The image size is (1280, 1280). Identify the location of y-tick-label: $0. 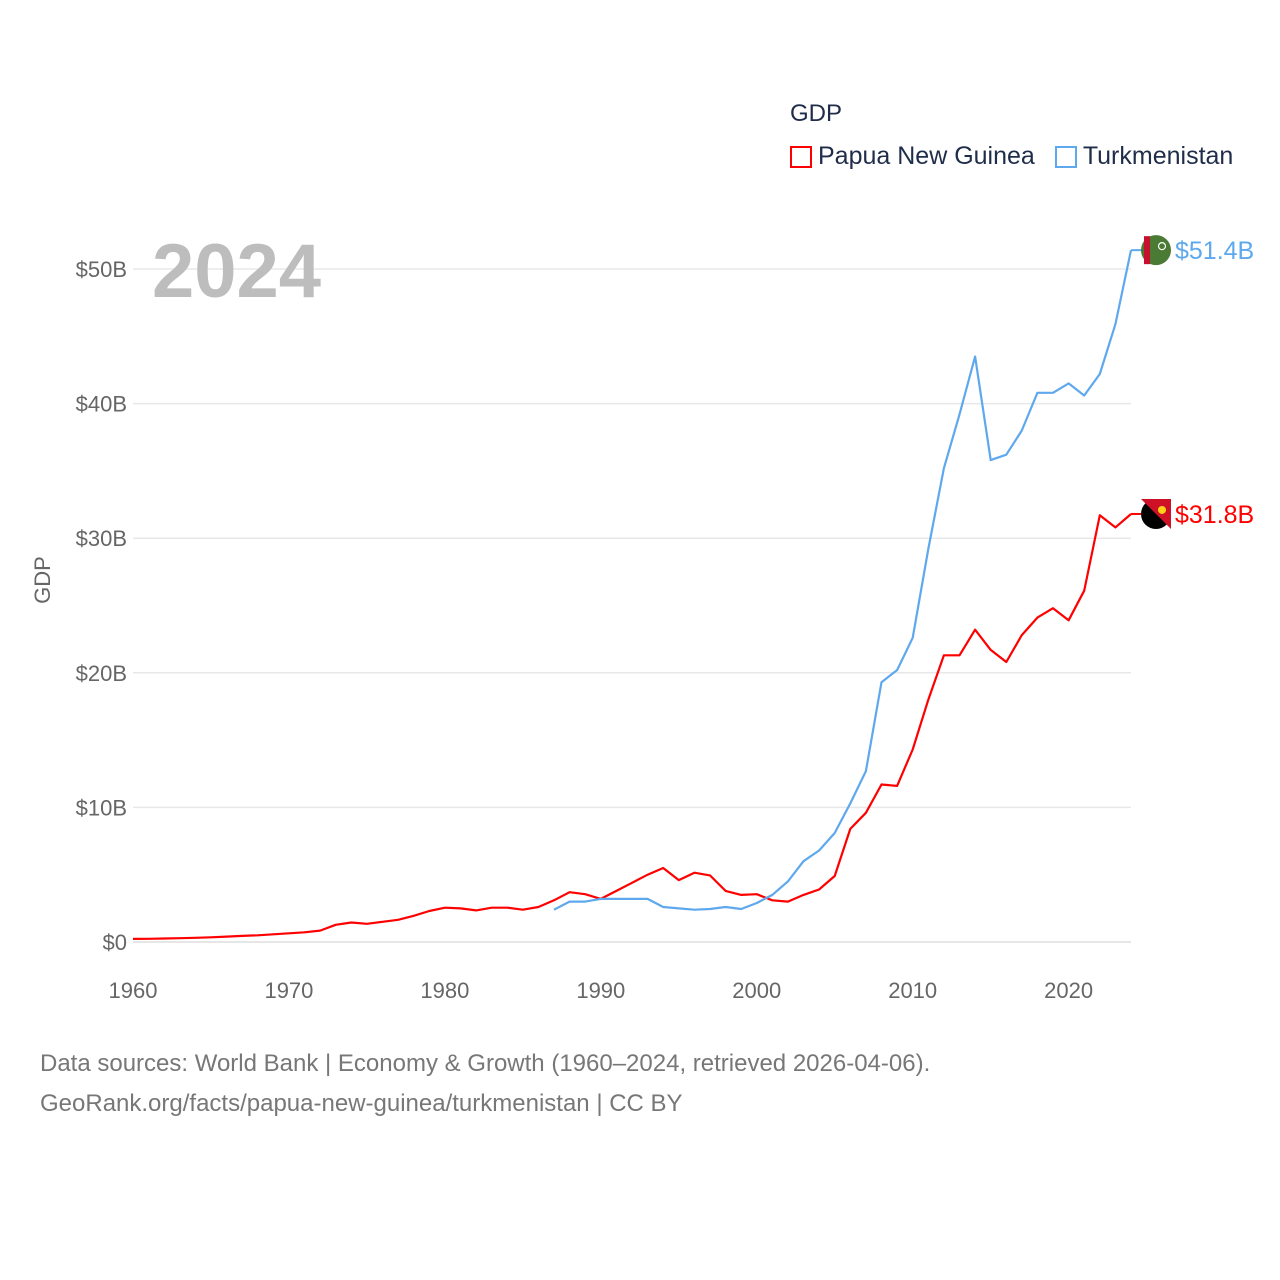
(115, 942).